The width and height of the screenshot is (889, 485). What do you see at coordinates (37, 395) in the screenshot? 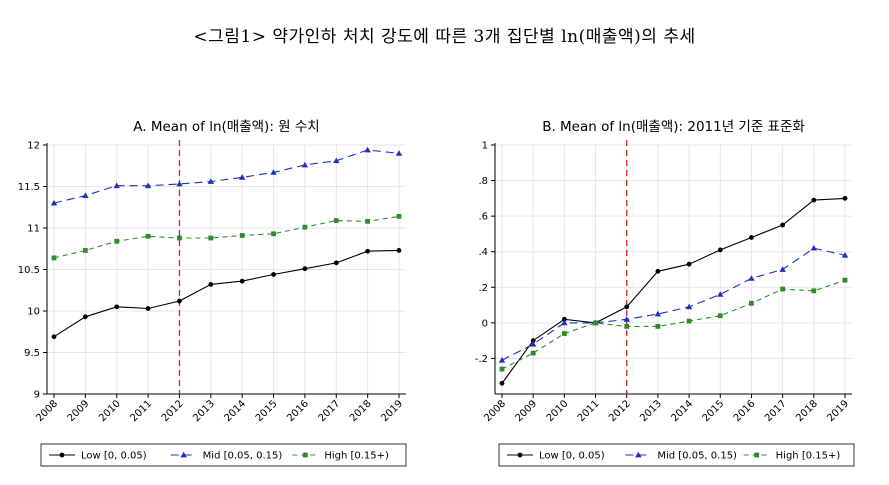
I see `y-tick-label: 9` at bounding box center [37, 395].